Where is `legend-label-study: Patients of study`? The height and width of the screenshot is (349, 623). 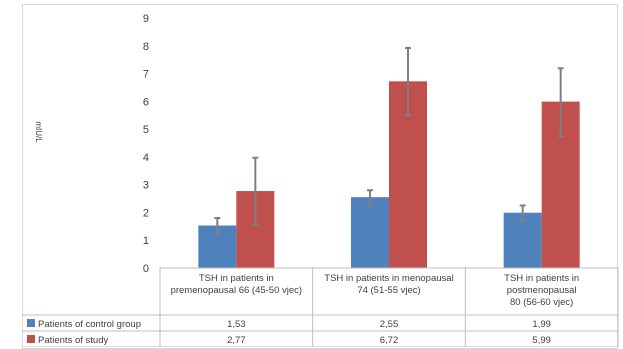
legend-label-study: Patients of study is located at coordinates (73, 340).